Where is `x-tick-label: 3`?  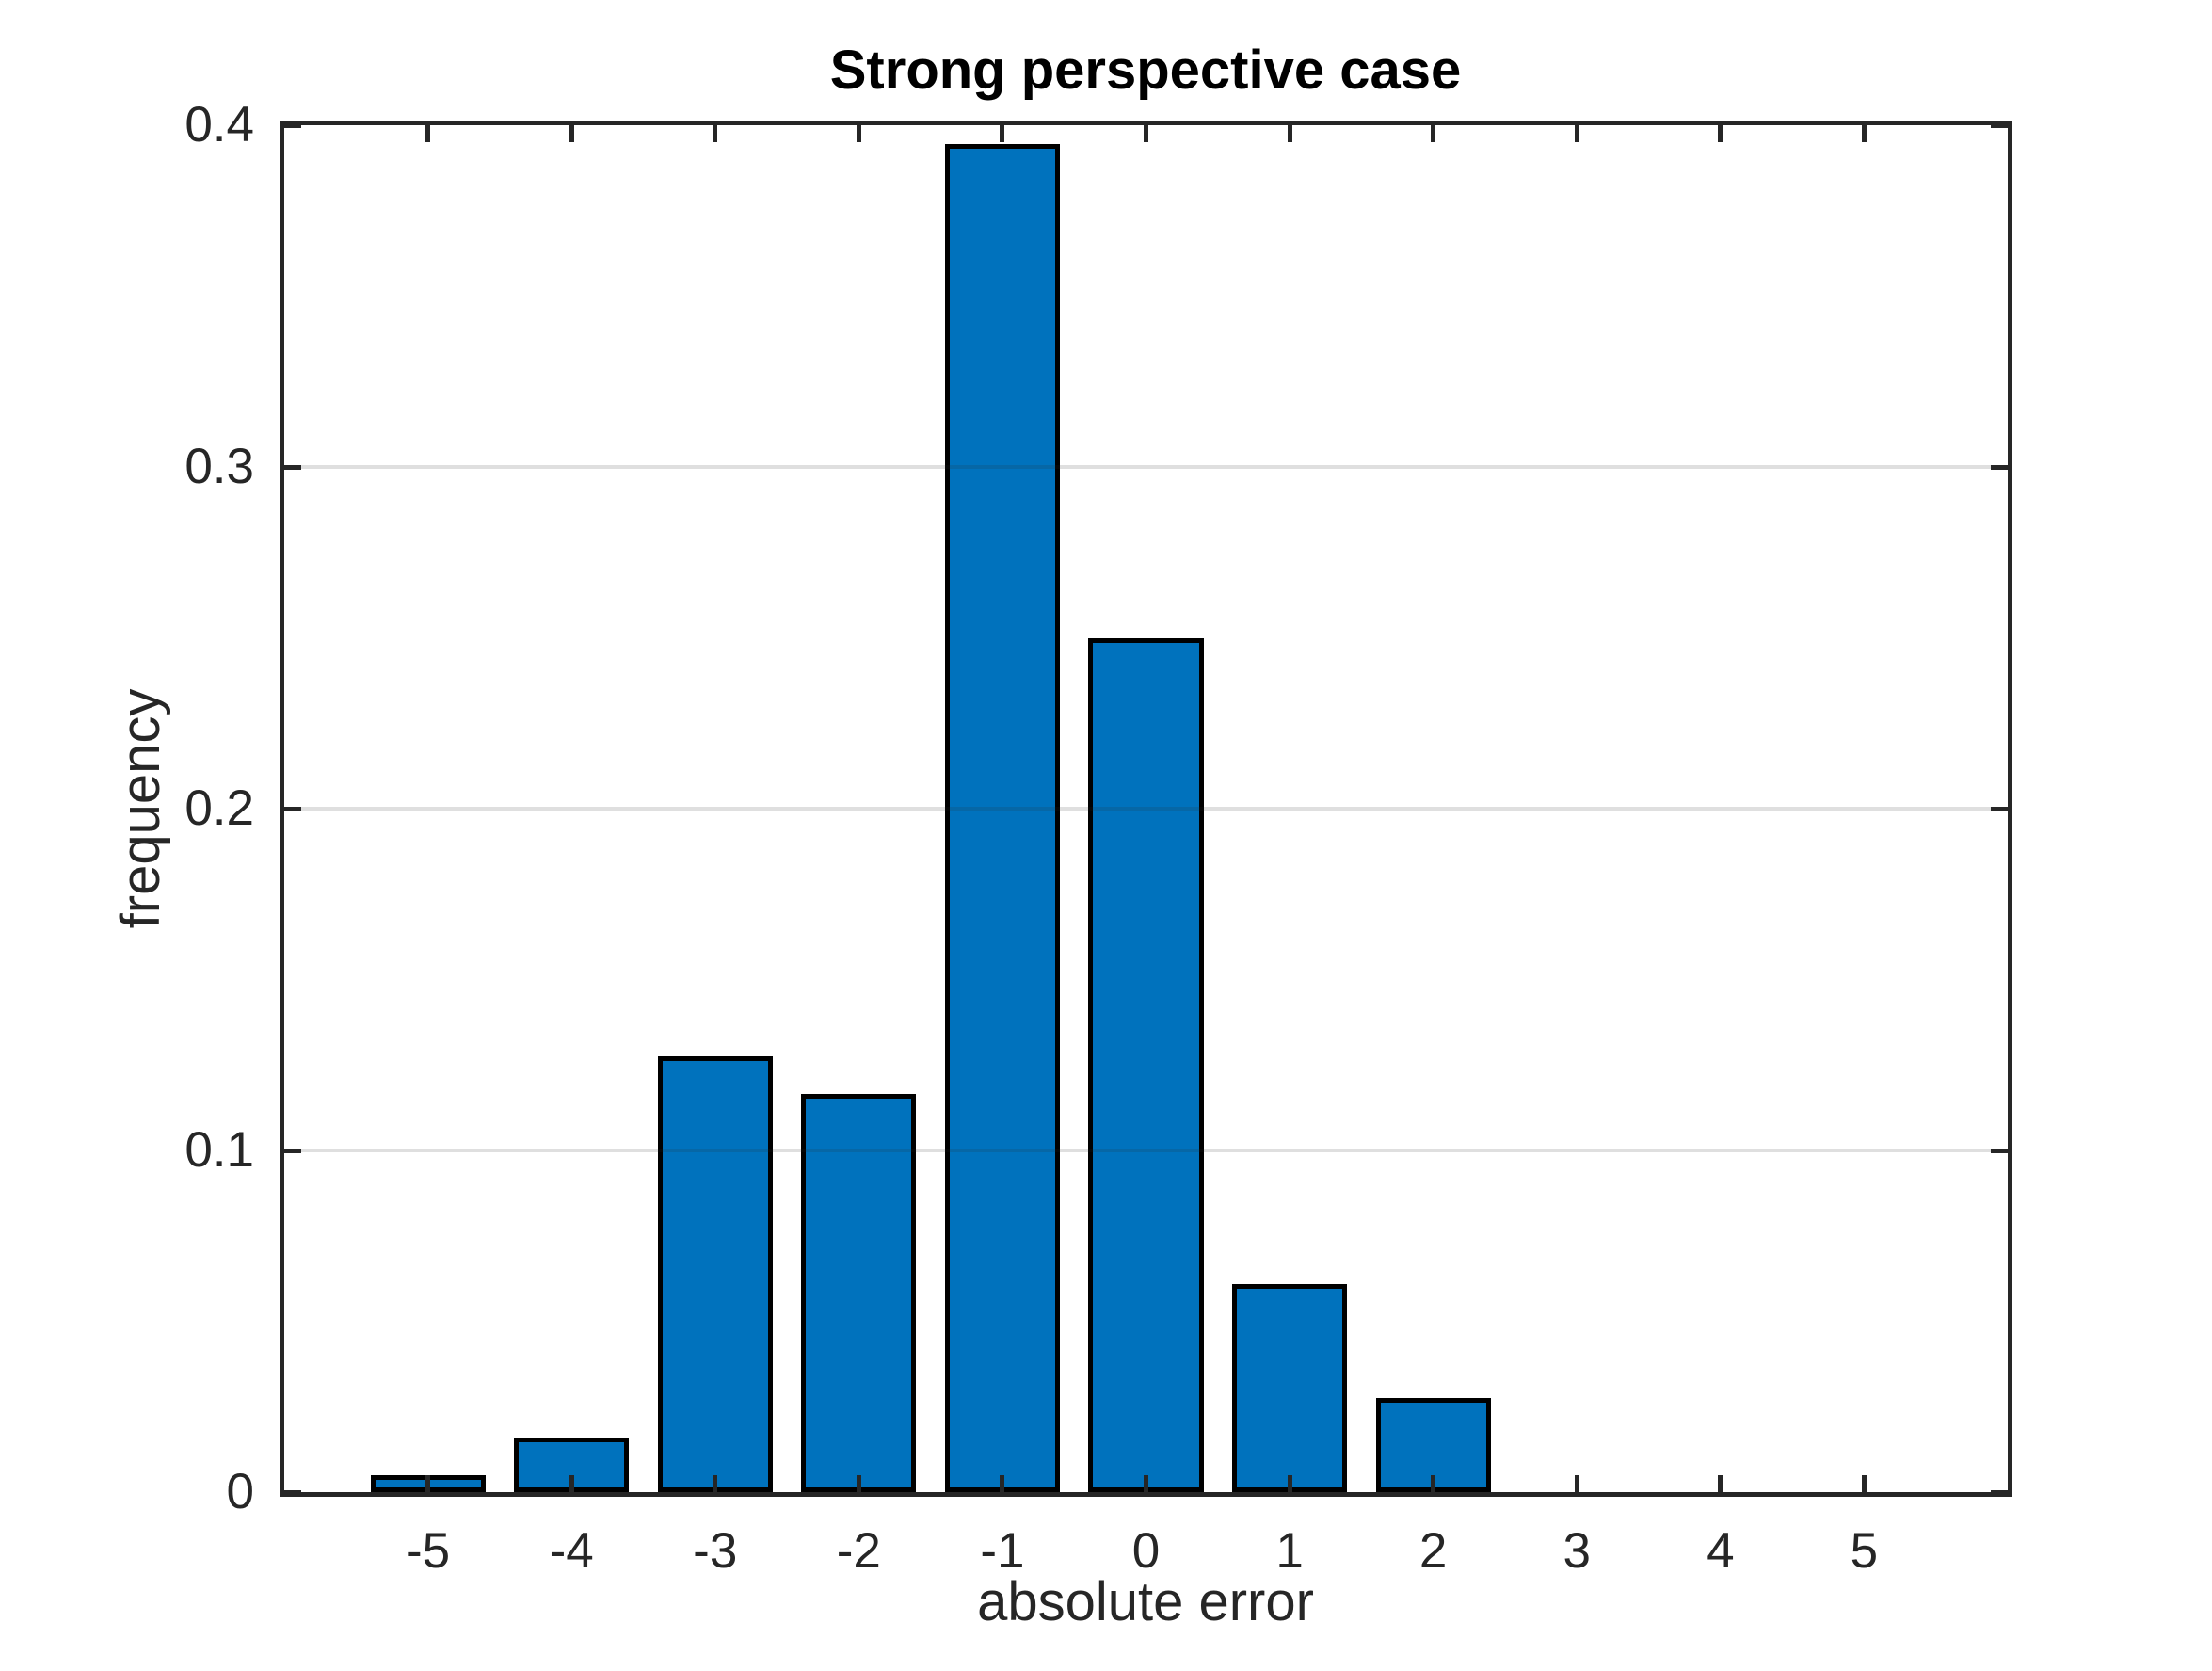 x-tick-label: 3 is located at coordinates (1577, 1551).